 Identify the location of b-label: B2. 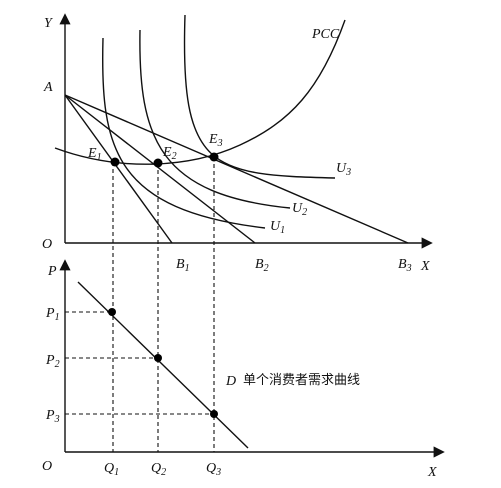
(262, 265).